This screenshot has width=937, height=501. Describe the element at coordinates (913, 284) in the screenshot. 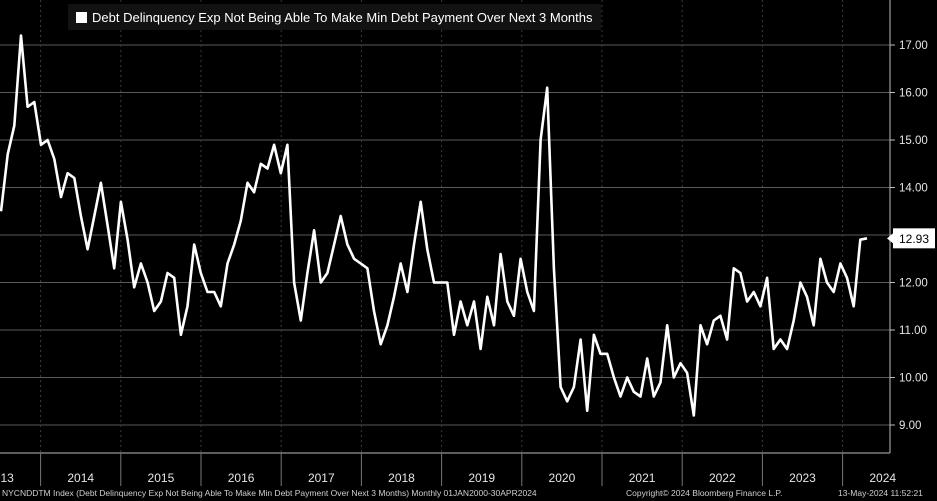

I see `y-tick-label: 12.00` at that location.